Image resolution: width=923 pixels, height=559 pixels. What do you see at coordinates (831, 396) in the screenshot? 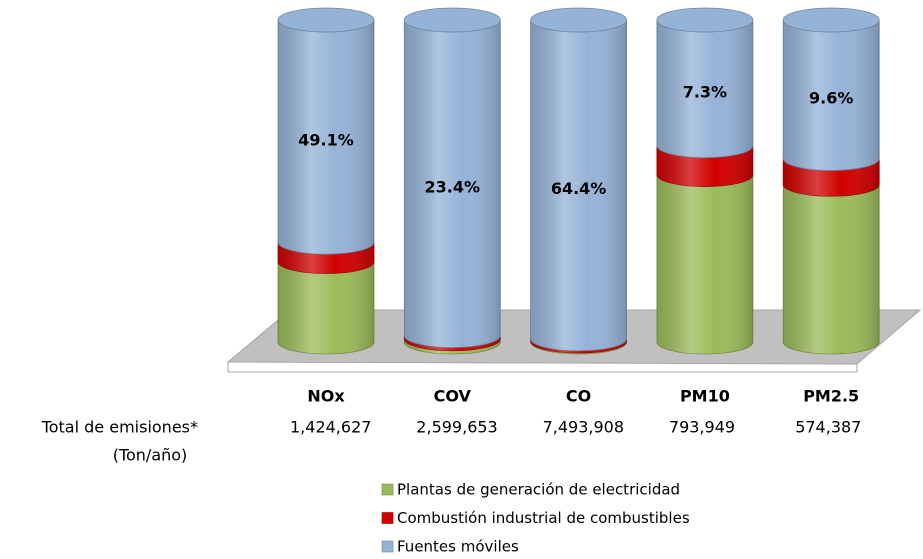
I see `x-tick-label: PM2.5` at bounding box center [831, 396].